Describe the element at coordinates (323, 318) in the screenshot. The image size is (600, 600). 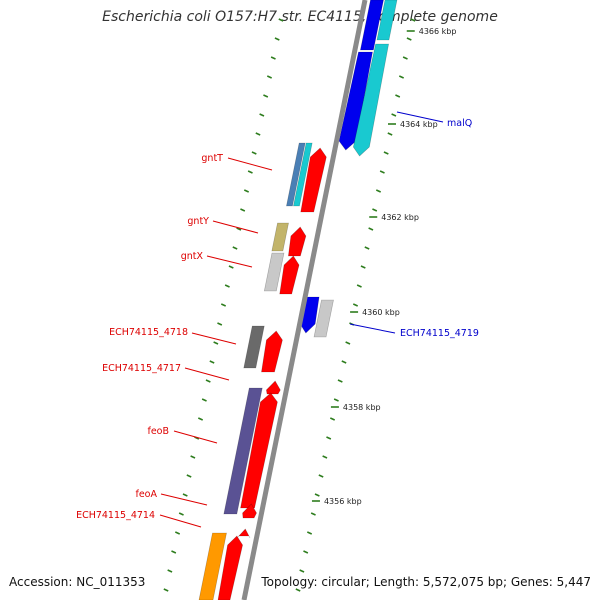
I see `gene-feature-gray-reverse` at that location.